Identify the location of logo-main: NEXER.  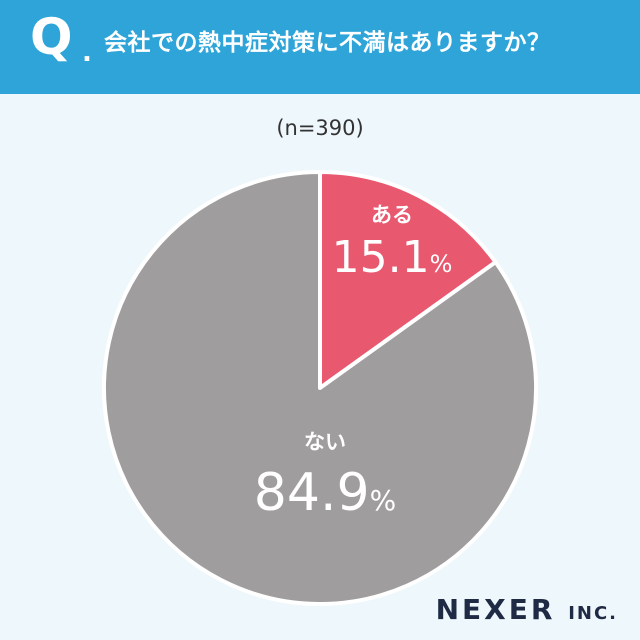
(495, 609).